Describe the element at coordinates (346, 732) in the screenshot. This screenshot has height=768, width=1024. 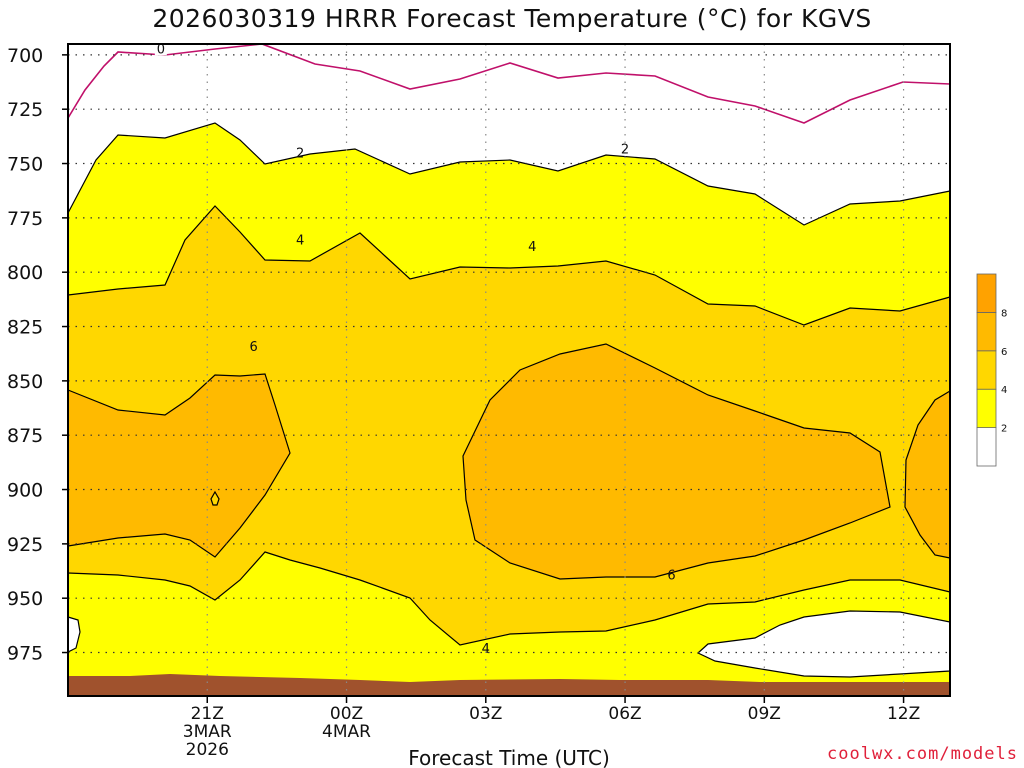
I see `x-tick-label: 4MAR` at that location.